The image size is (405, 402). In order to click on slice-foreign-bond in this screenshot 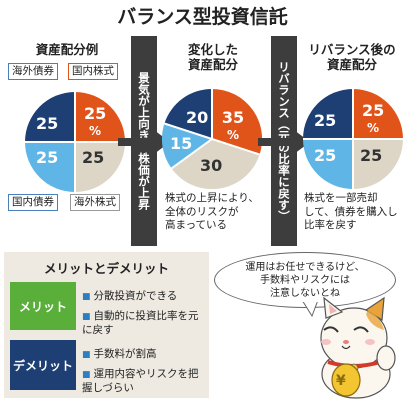, I will do `click(50, 117)`.